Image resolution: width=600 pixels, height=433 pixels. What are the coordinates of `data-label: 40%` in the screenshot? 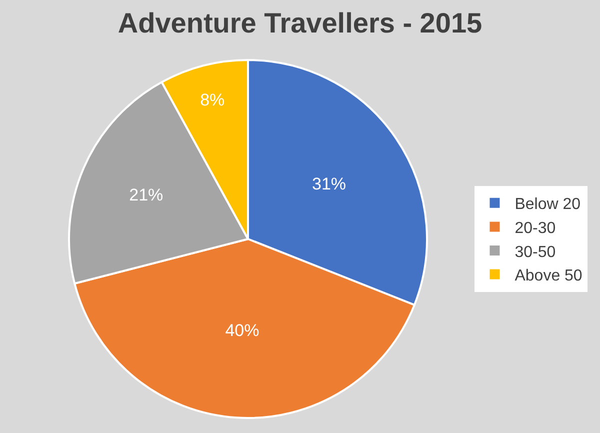 It's located at (242, 330).